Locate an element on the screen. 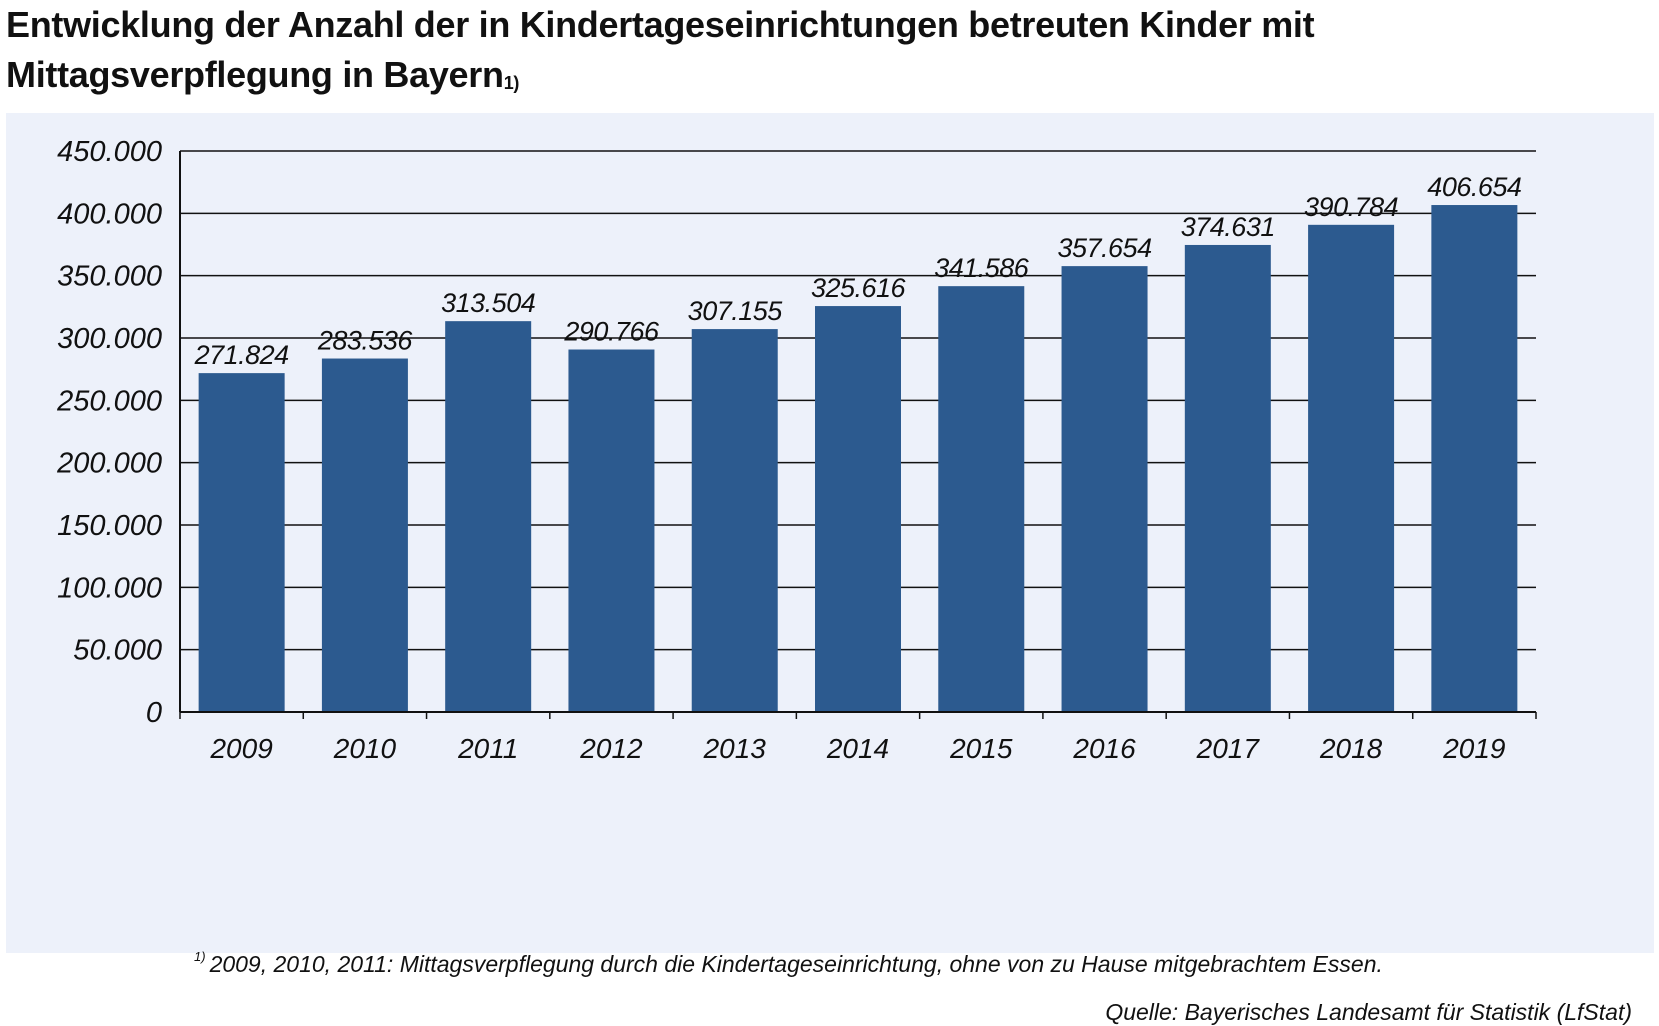  x-tick-label-2009: 2009 is located at coordinates (240, 748).